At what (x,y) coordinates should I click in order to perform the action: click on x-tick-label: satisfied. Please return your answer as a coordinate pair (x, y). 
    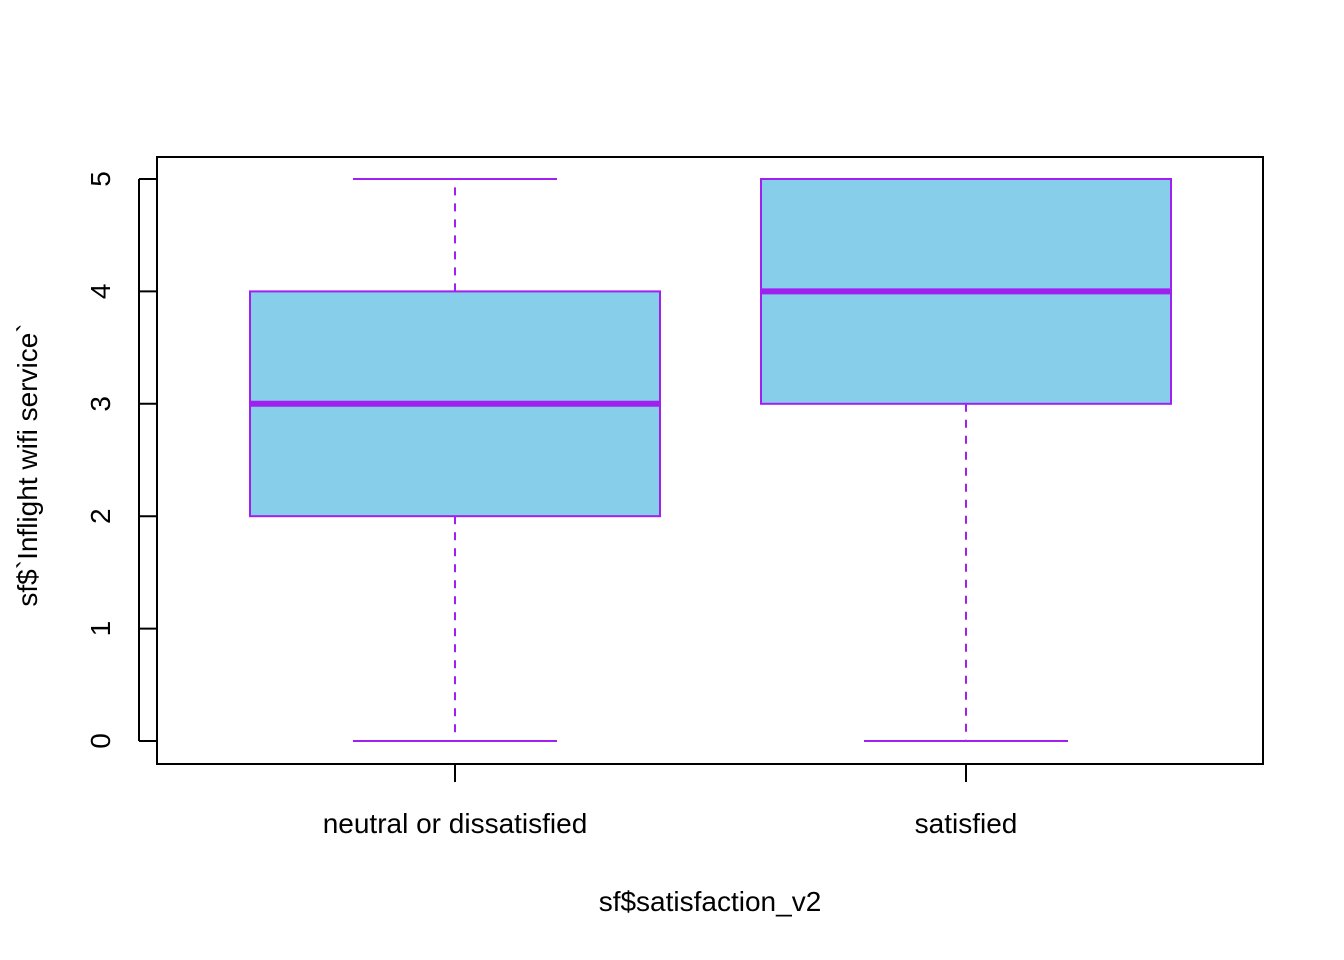
    Looking at the image, I should click on (966, 823).